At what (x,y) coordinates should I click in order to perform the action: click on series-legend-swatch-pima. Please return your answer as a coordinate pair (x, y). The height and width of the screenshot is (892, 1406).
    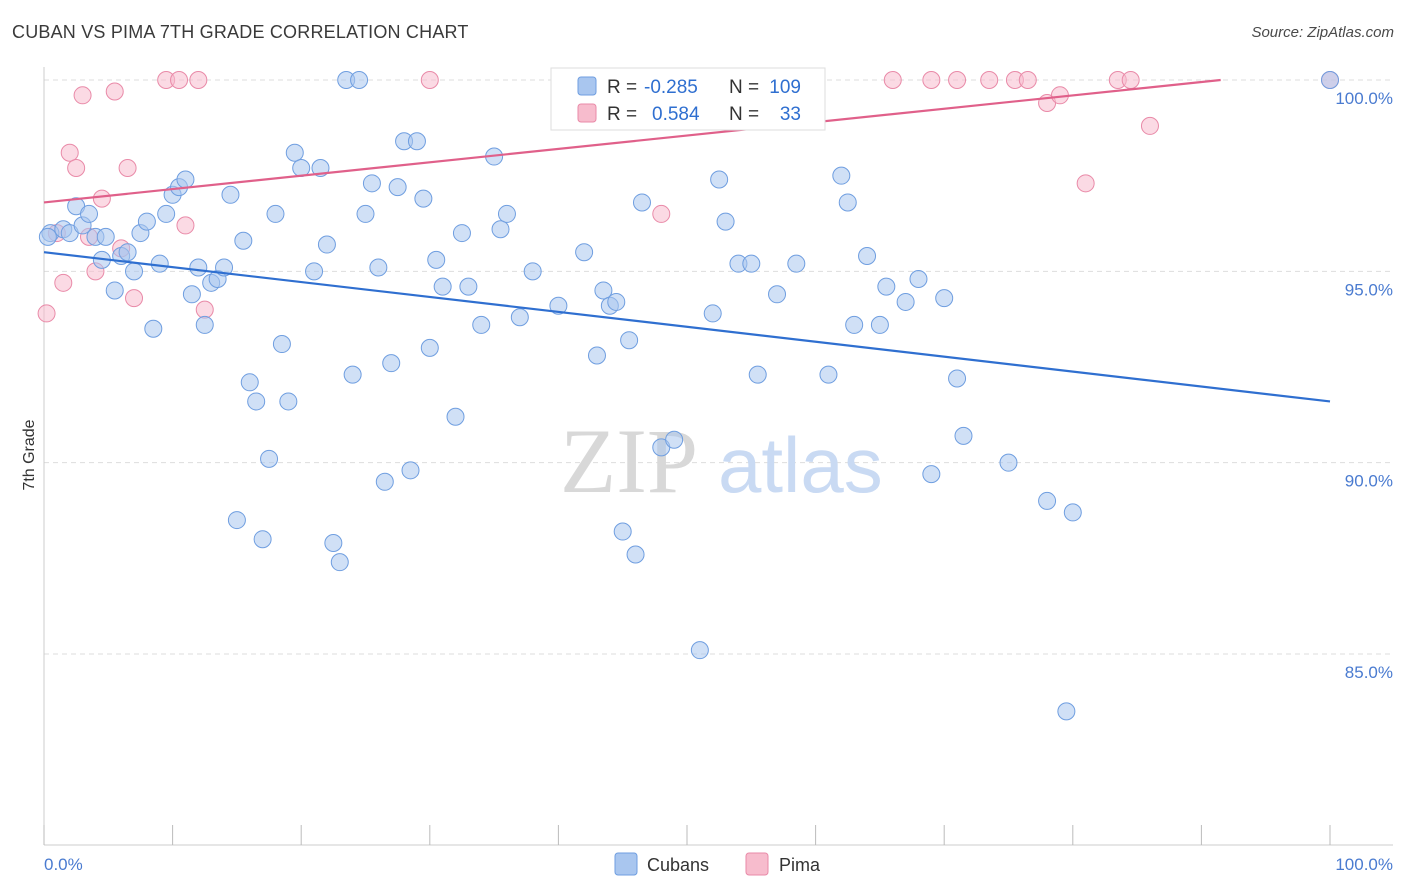
    Looking at the image, I should click on (757, 864).